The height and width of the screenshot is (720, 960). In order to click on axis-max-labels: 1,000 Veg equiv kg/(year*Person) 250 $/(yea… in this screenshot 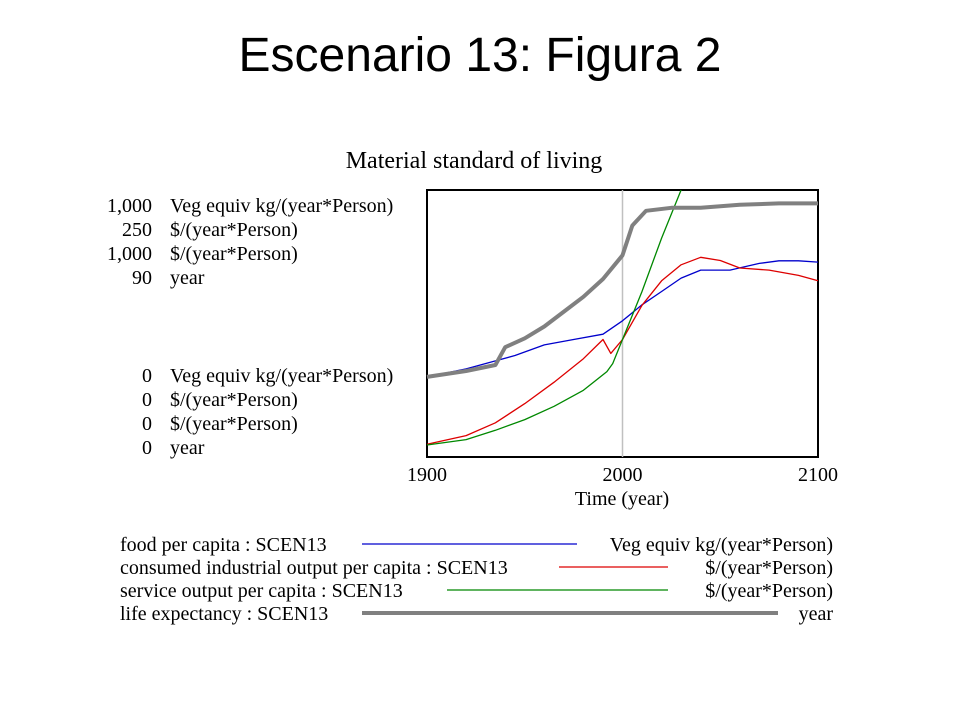, I will do `click(250, 242)`.